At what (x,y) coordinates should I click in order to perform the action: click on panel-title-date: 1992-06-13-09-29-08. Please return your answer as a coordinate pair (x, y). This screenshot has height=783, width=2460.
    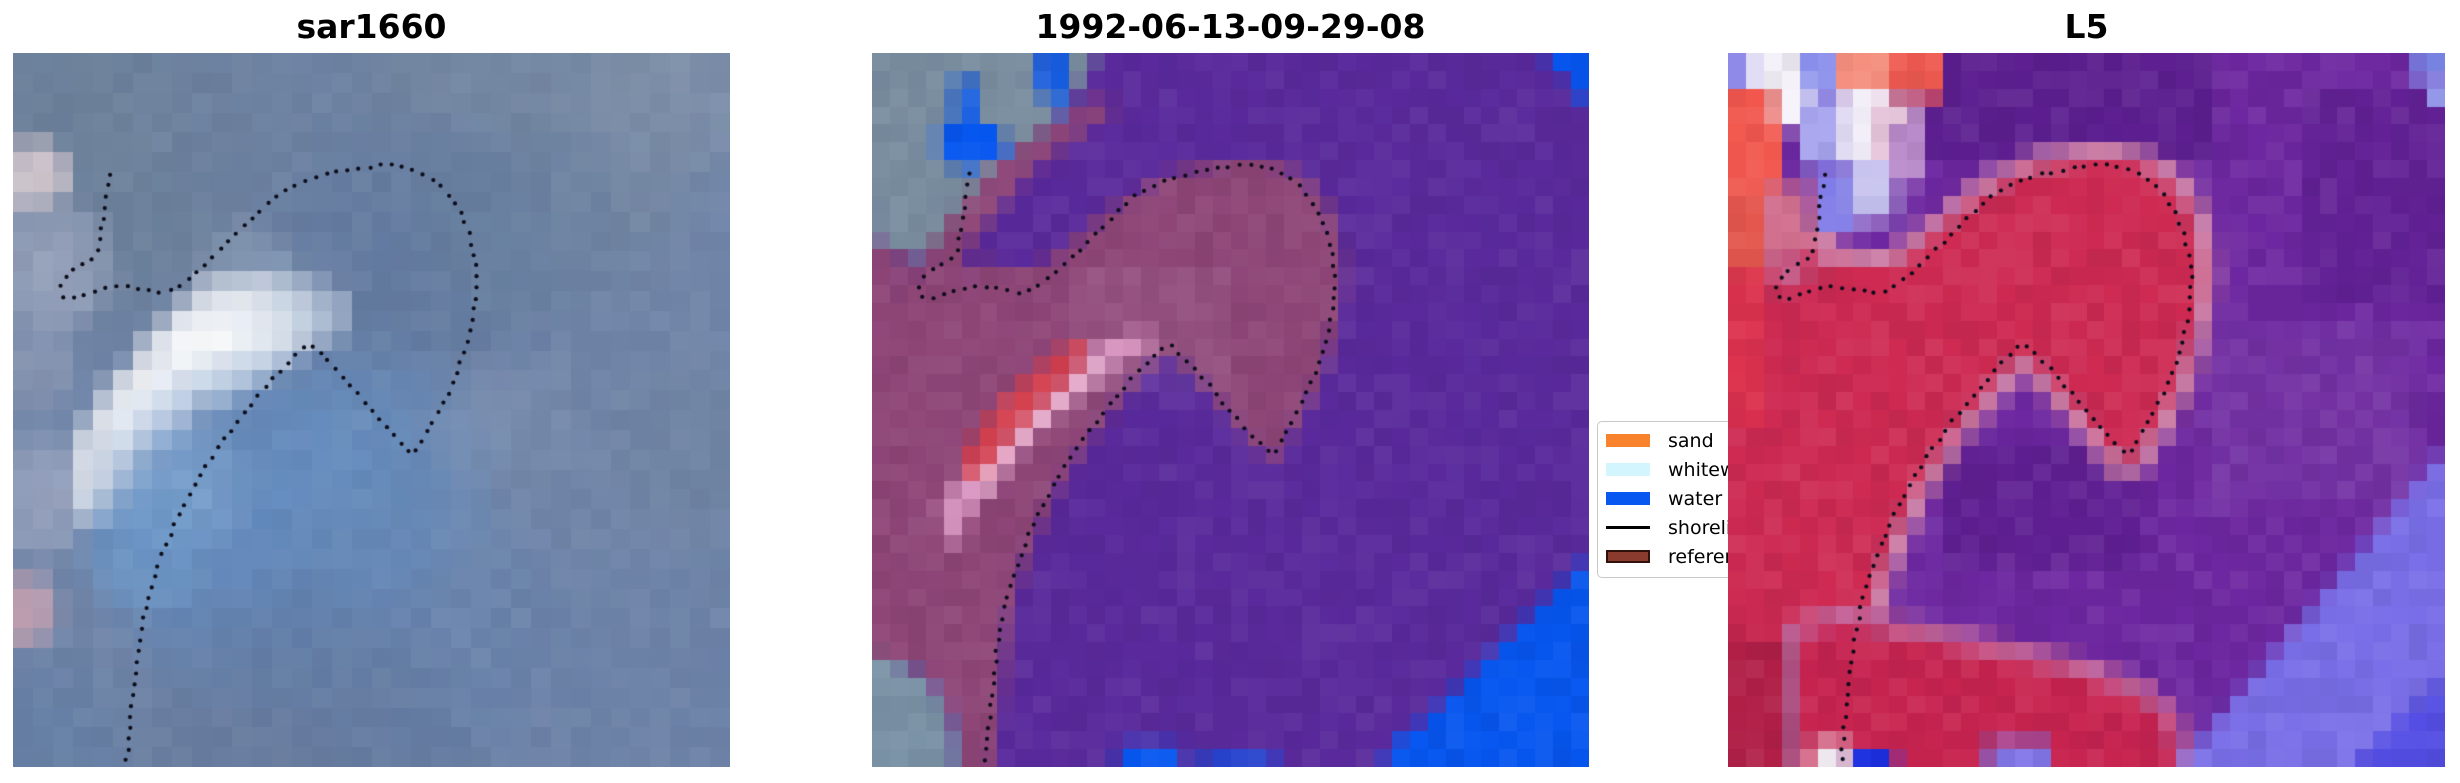
    Looking at the image, I should click on (1230, 26).